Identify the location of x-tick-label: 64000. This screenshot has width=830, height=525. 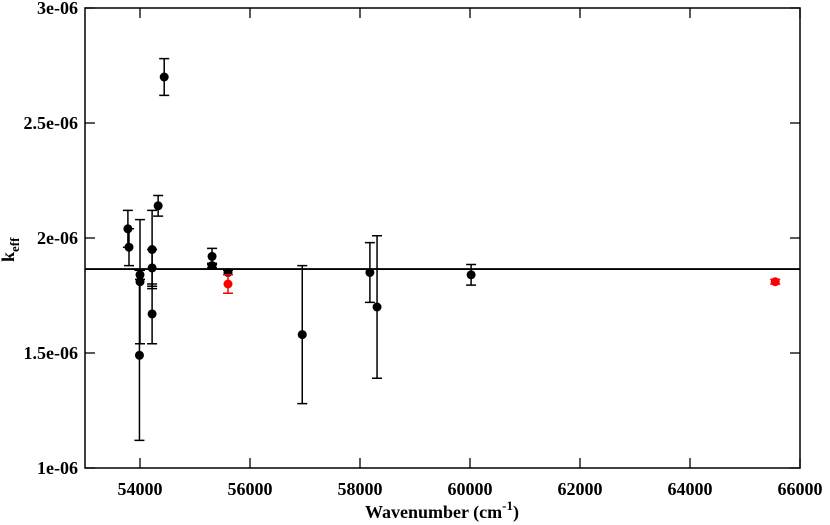
(690, 489).